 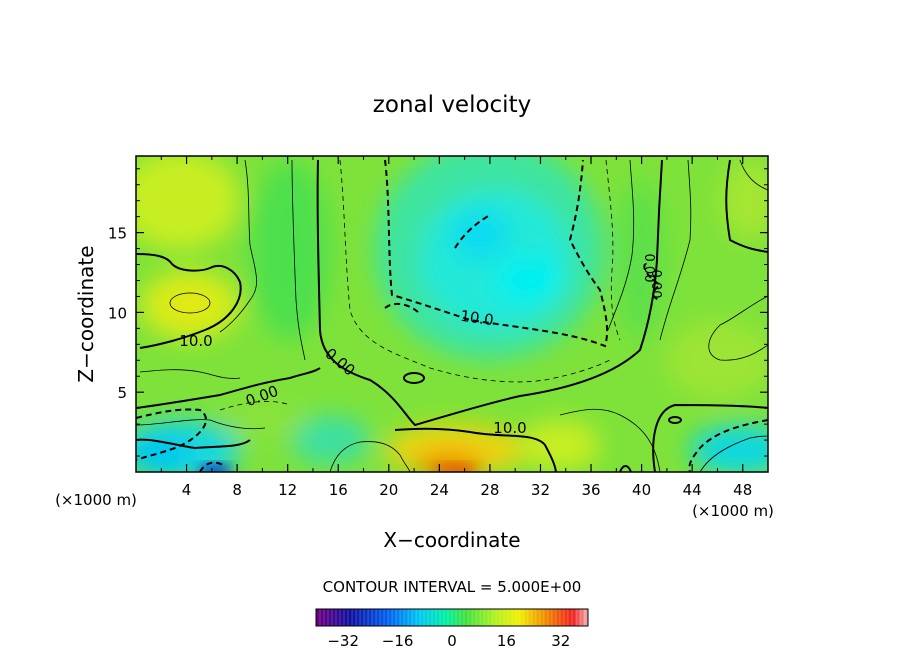 What do you see at coordinates (560, 641) in the screenshot?
I see `colorbar-tick-label: 32` at bounding box center [560, 641].